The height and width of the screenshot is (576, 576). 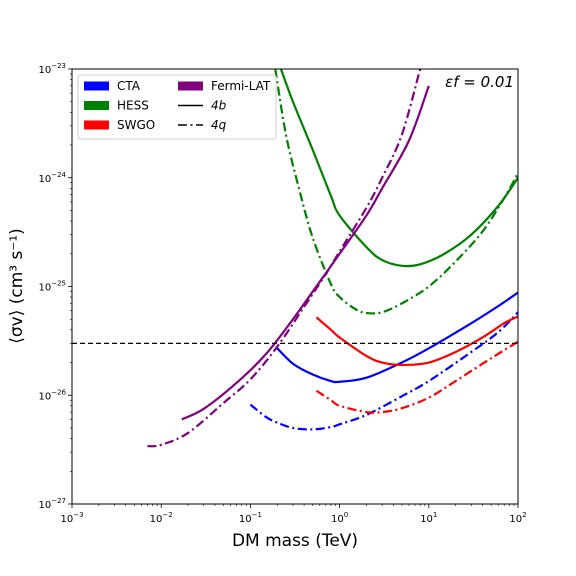 What do you see at coordinates (52, 287) in the screenshot?
I see `y-tick-label: 10−25` at bounding box center [52, 287].